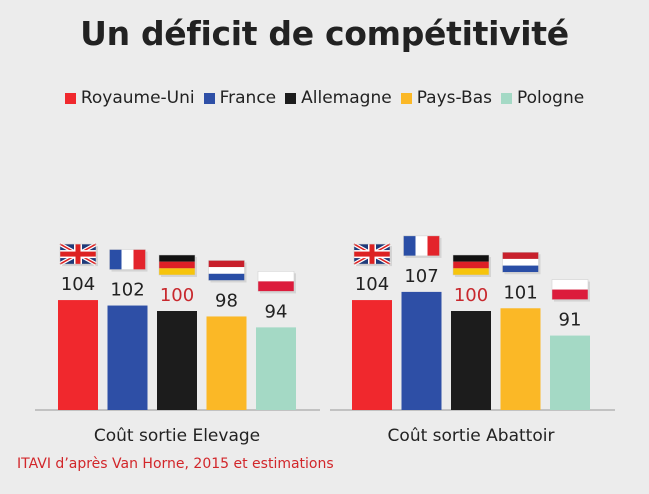 The image size is (649, 494). What do you see at coordinates (570, 320) in the screenshot?
I see `data-label: 91` at bounding box center [570, 320].